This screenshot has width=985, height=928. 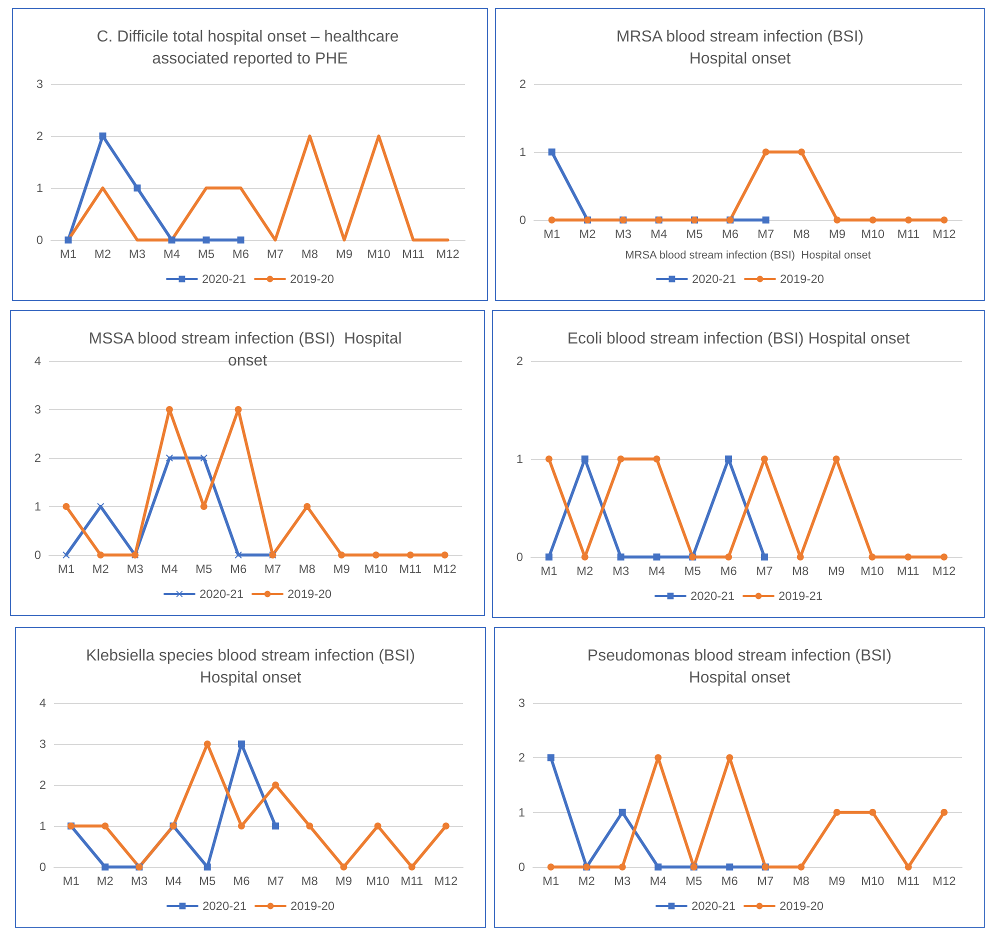 I want to click on chart-title: MRSA blood stream infection (BSI) Hospital onset, so click(x=740, y=48).